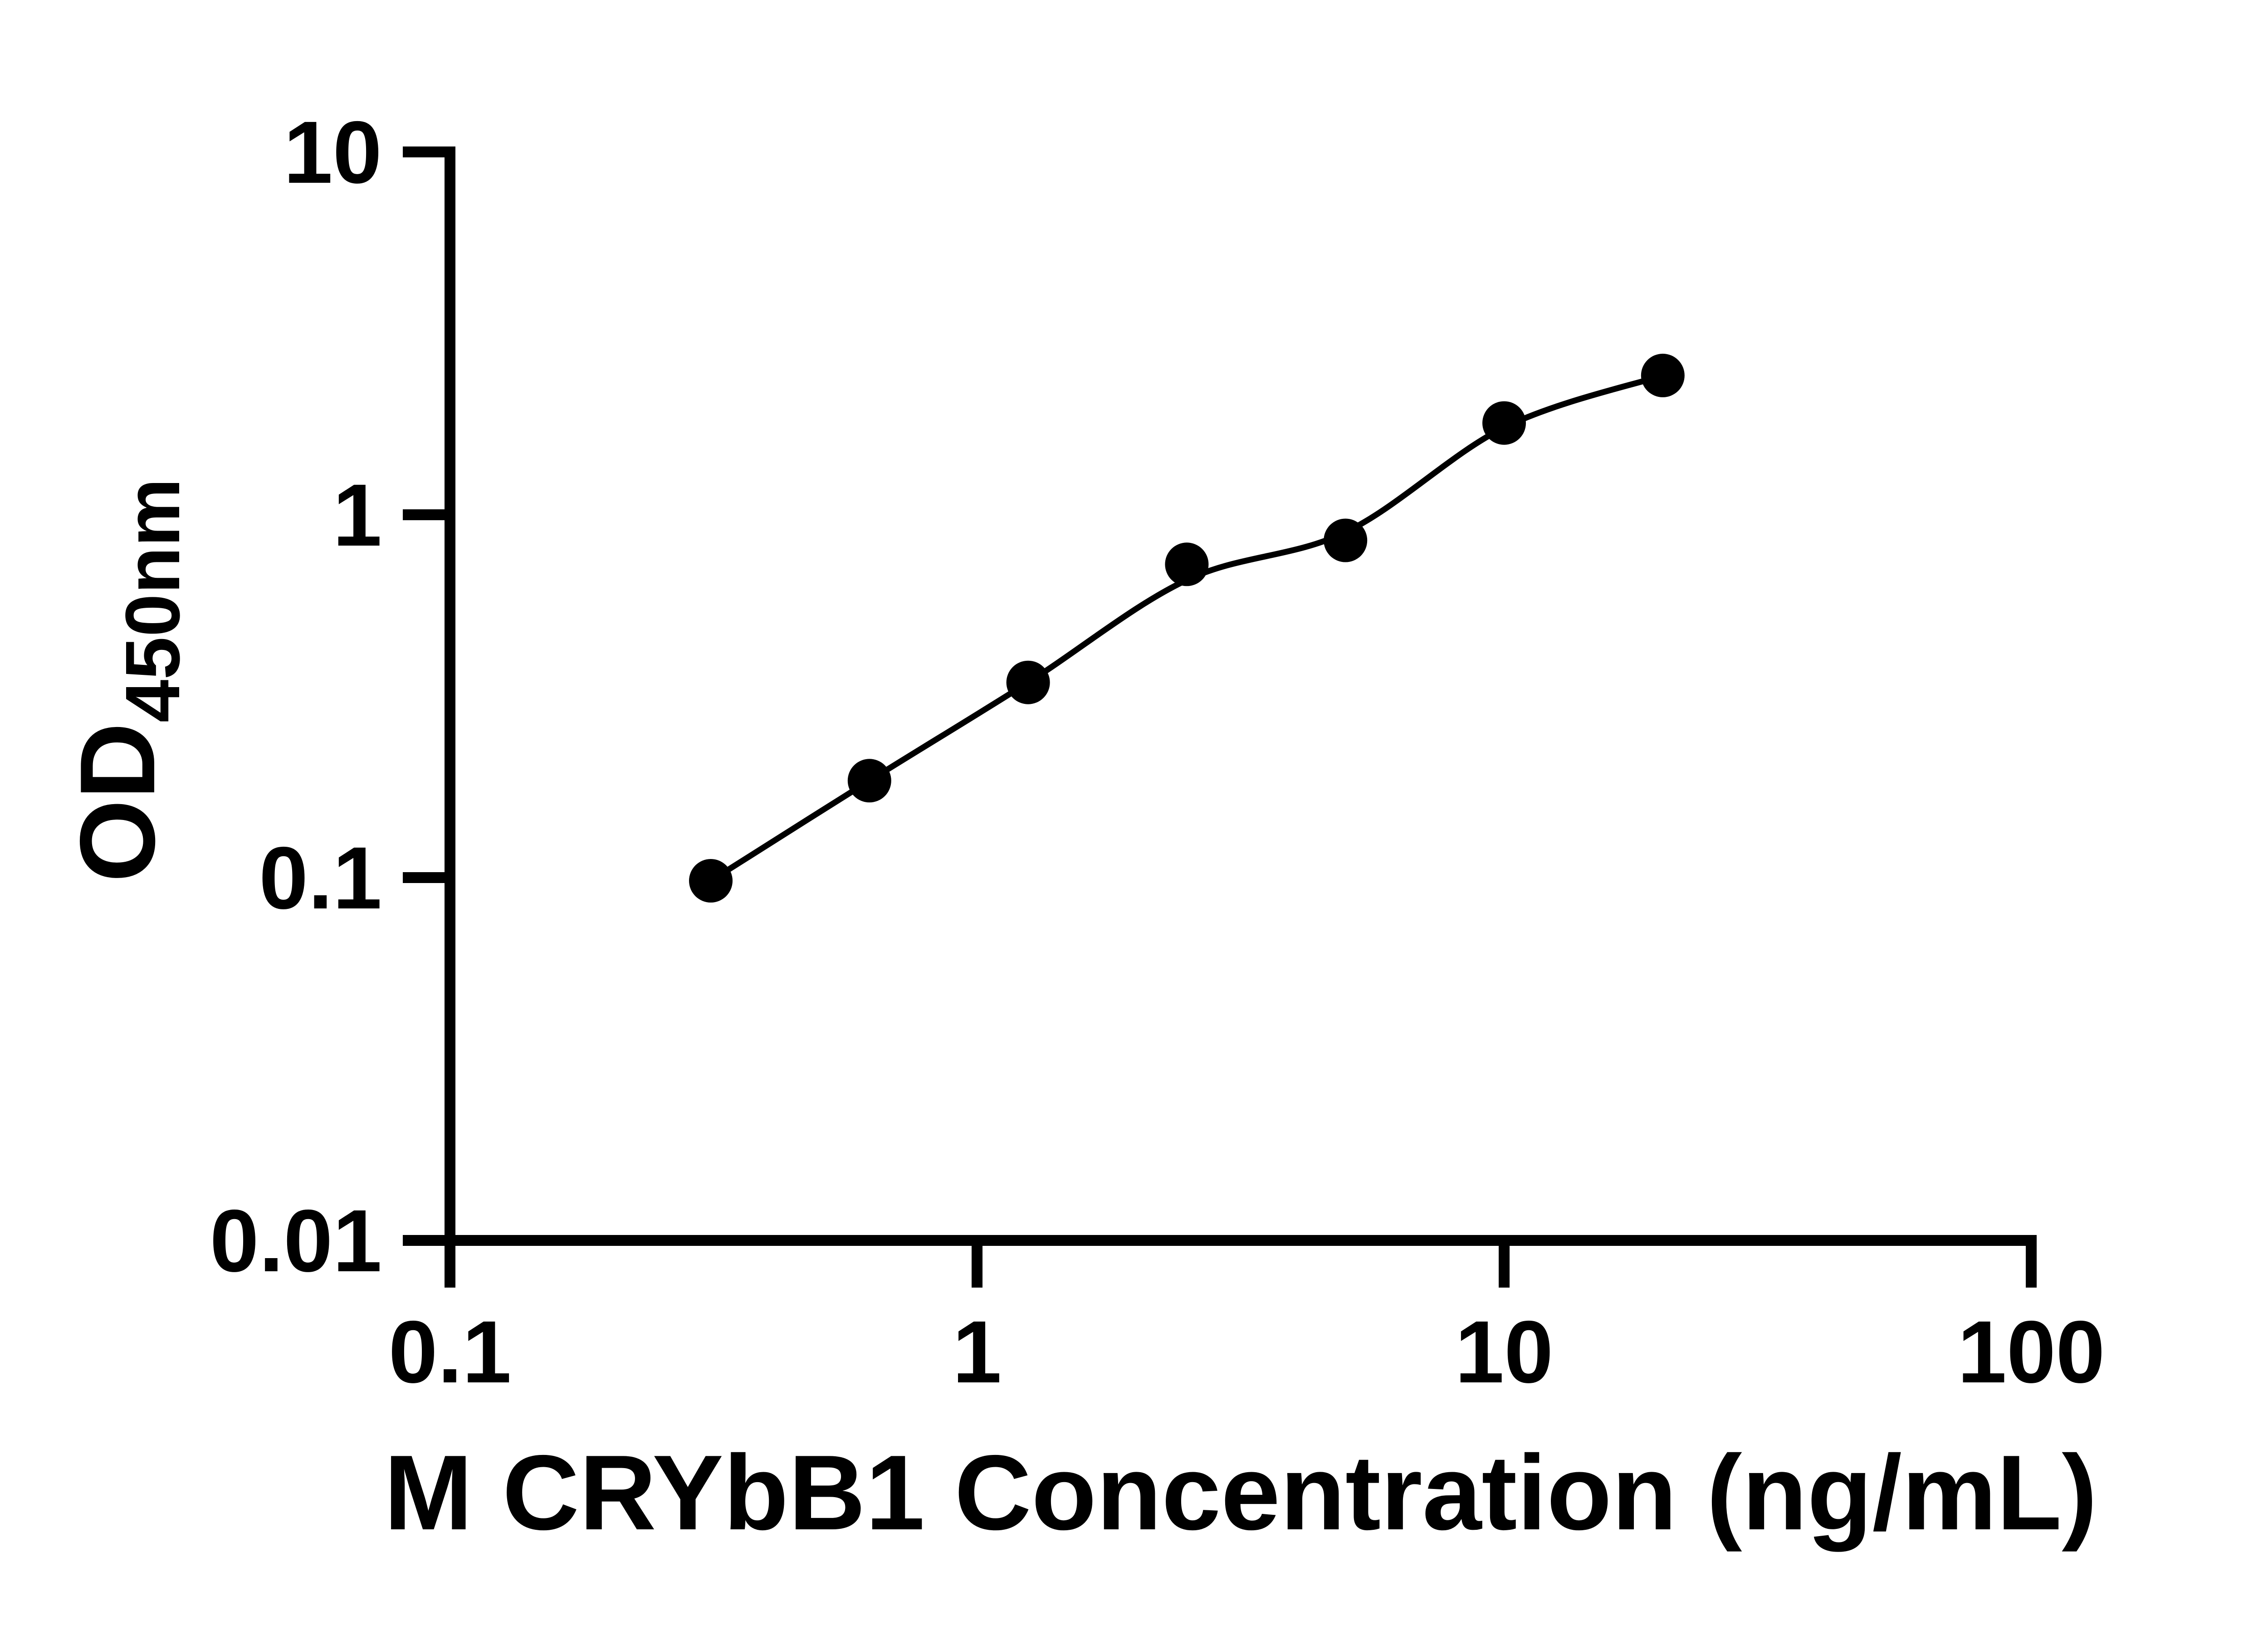 Image resolution: width=2268 pixels, height=1635 pixels. Describe the element at coordinates (2031, 1352) in the screenshot. I see `x-tick-label: 100` at that location.